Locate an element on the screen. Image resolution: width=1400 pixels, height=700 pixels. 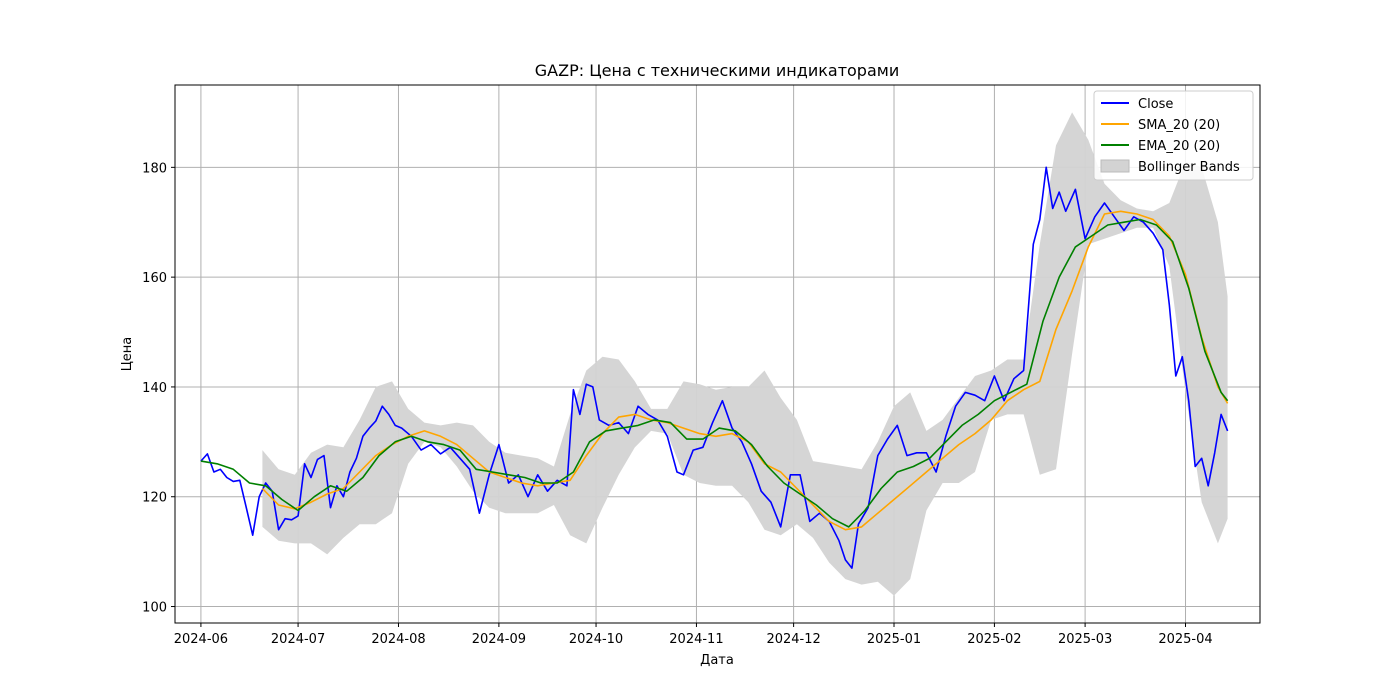
x-tick-label: 2024-08 is located at coordinates (398, 639).